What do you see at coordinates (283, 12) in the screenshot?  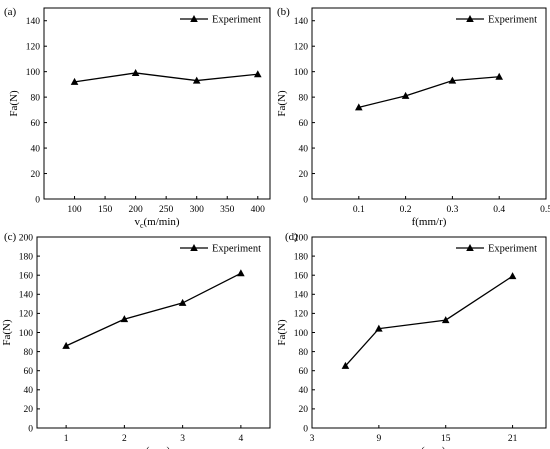 I see `panel-tag: (b)` at bounding box center [283, 12].